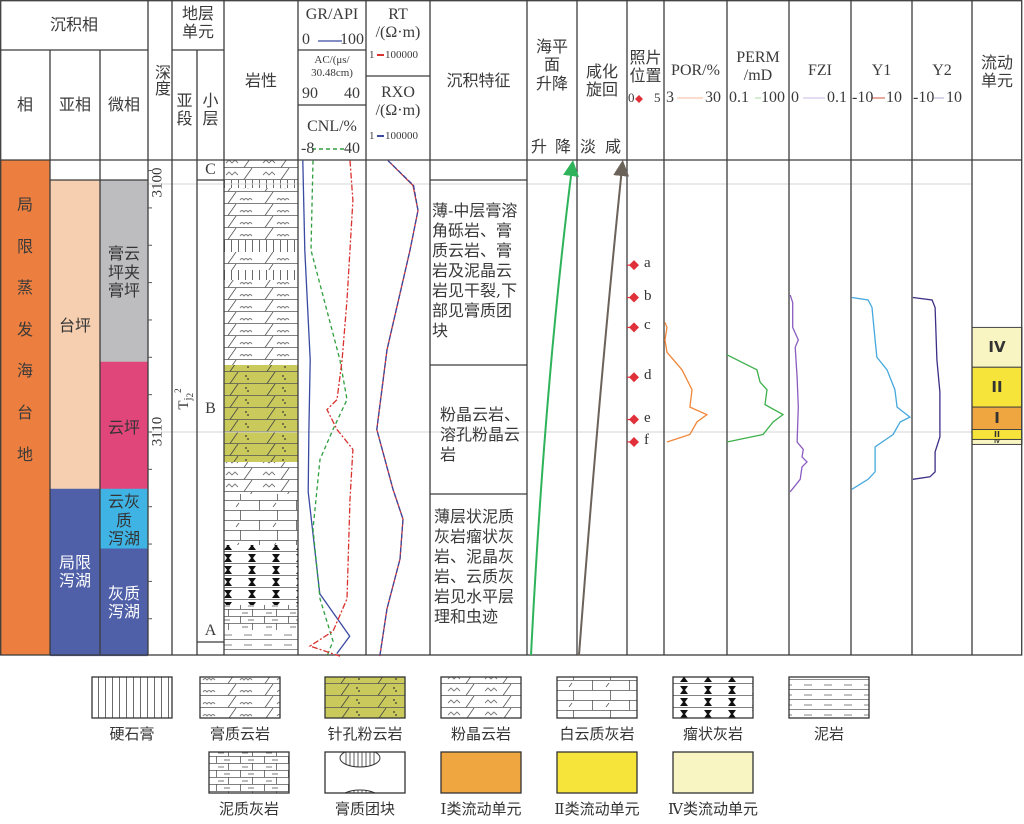 The height and width of the screenshot is (824, 1024). What do you see at coordinates (755, 398) in the screenshot?
I see `perm-curve` at bounding box center [755, 398].